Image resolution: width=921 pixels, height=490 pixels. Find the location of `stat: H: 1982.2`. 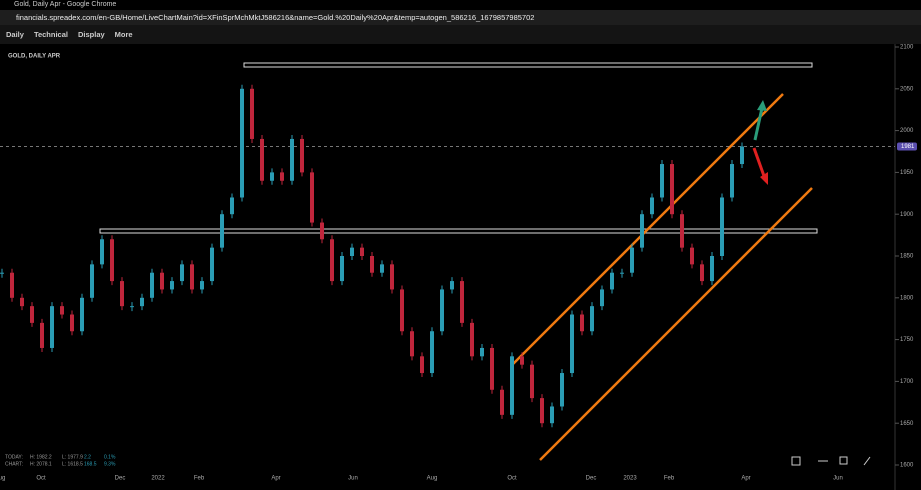

stat: H: 1982.2 is located at coordinates (41, 457).